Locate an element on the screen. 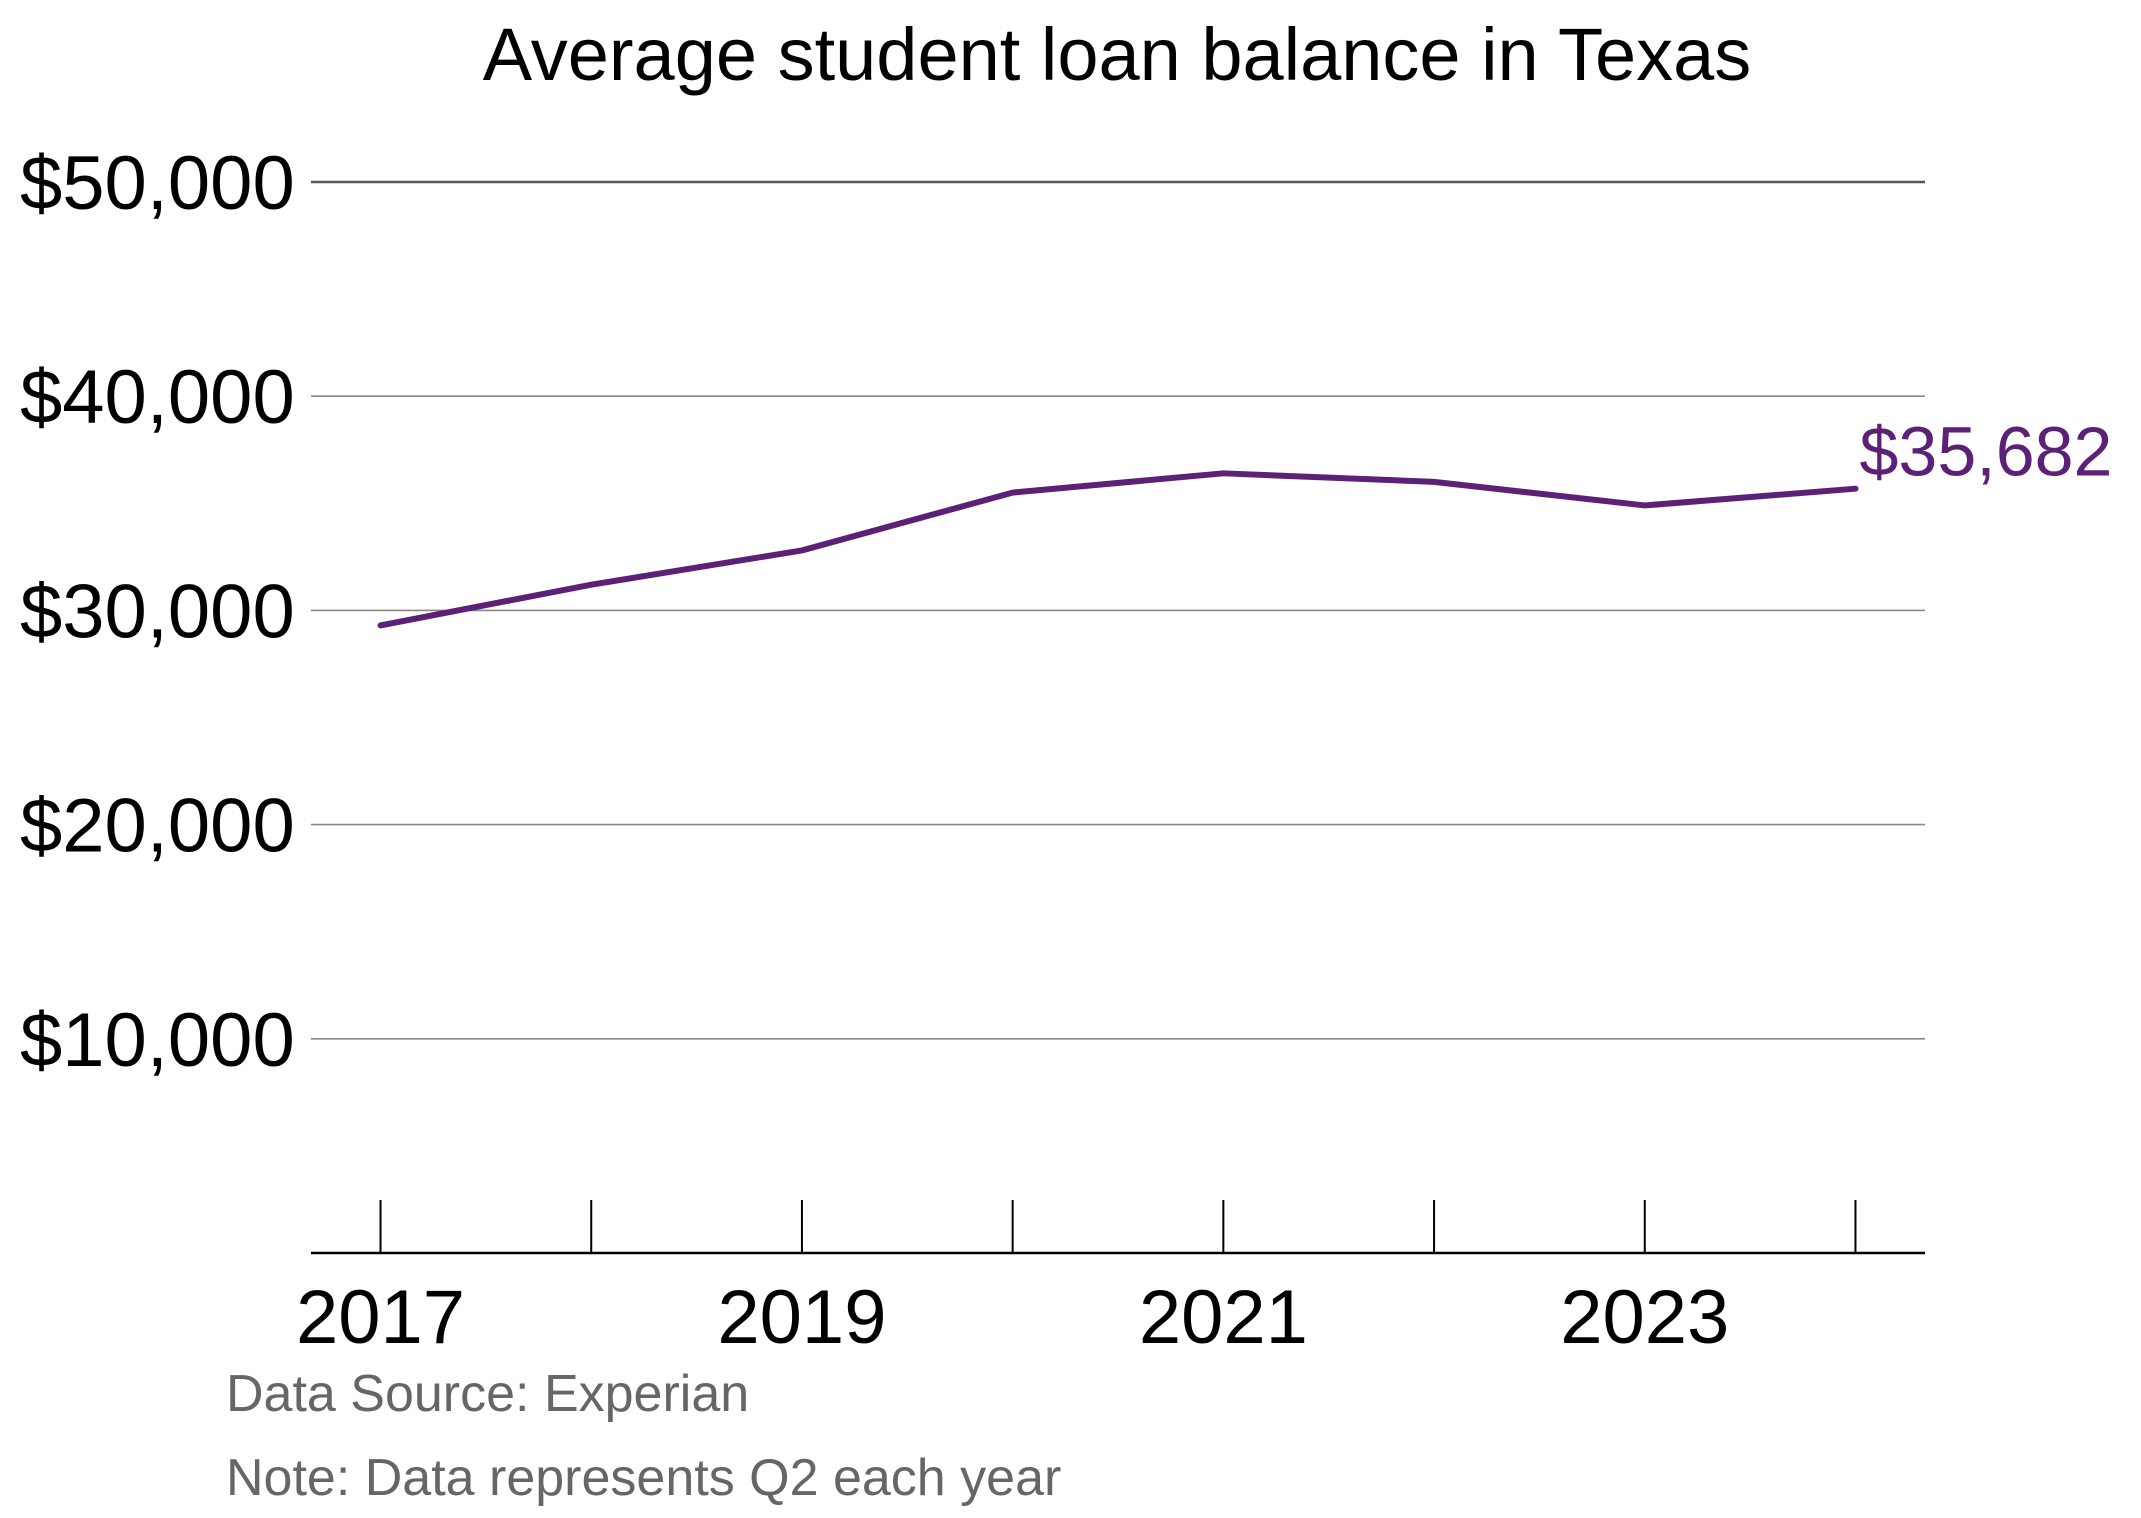  y-axis-tick-labels: $10,000 $20,000 $30,000 $40,000 $50,000 is located at coordinates (157, 612).